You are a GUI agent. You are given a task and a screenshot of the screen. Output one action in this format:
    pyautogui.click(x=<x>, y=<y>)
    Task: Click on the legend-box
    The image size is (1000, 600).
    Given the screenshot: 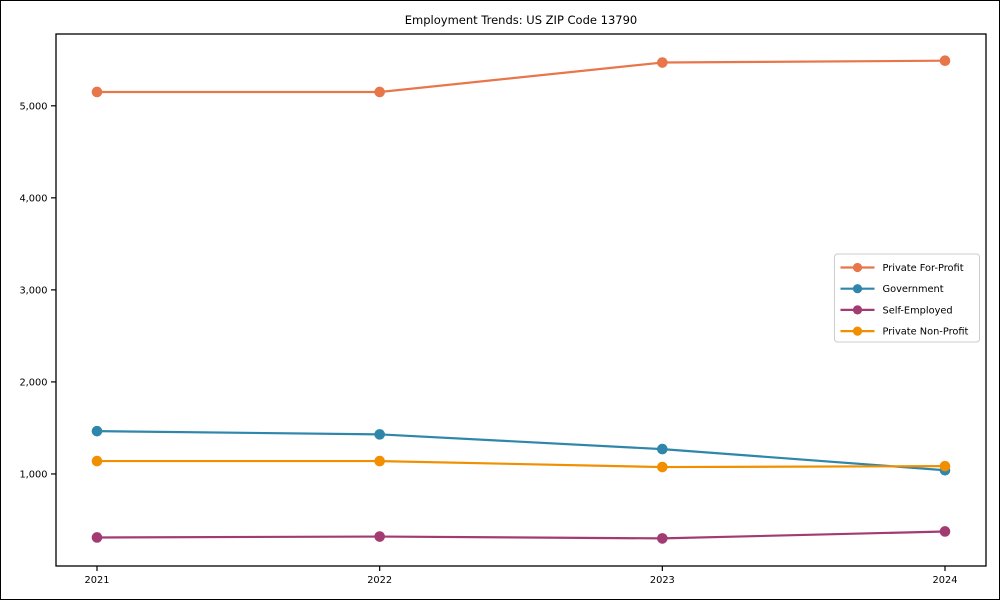 What is the action you would take?
    pyautogui.click(x=907, y=298)
    